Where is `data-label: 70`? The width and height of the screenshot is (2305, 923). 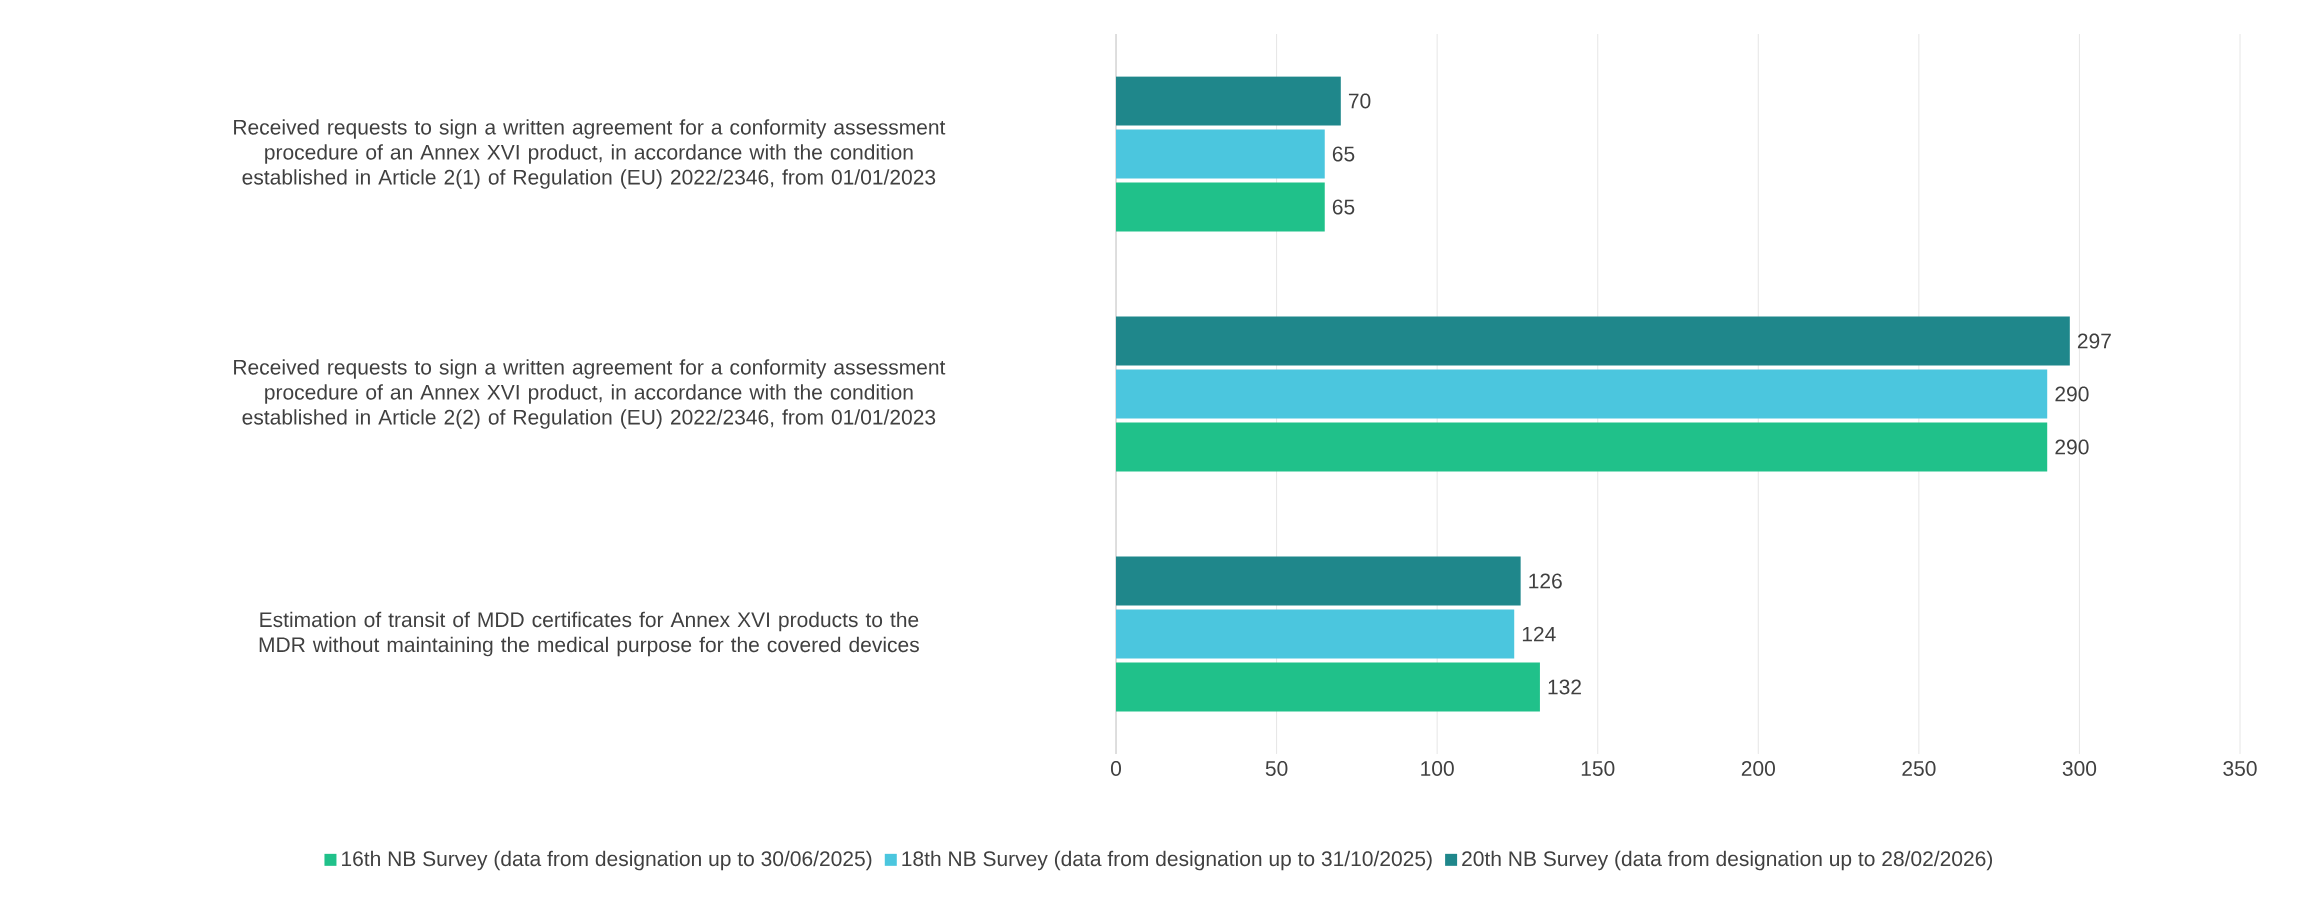
data-label: 70 is located at coordinates (1359, 101).